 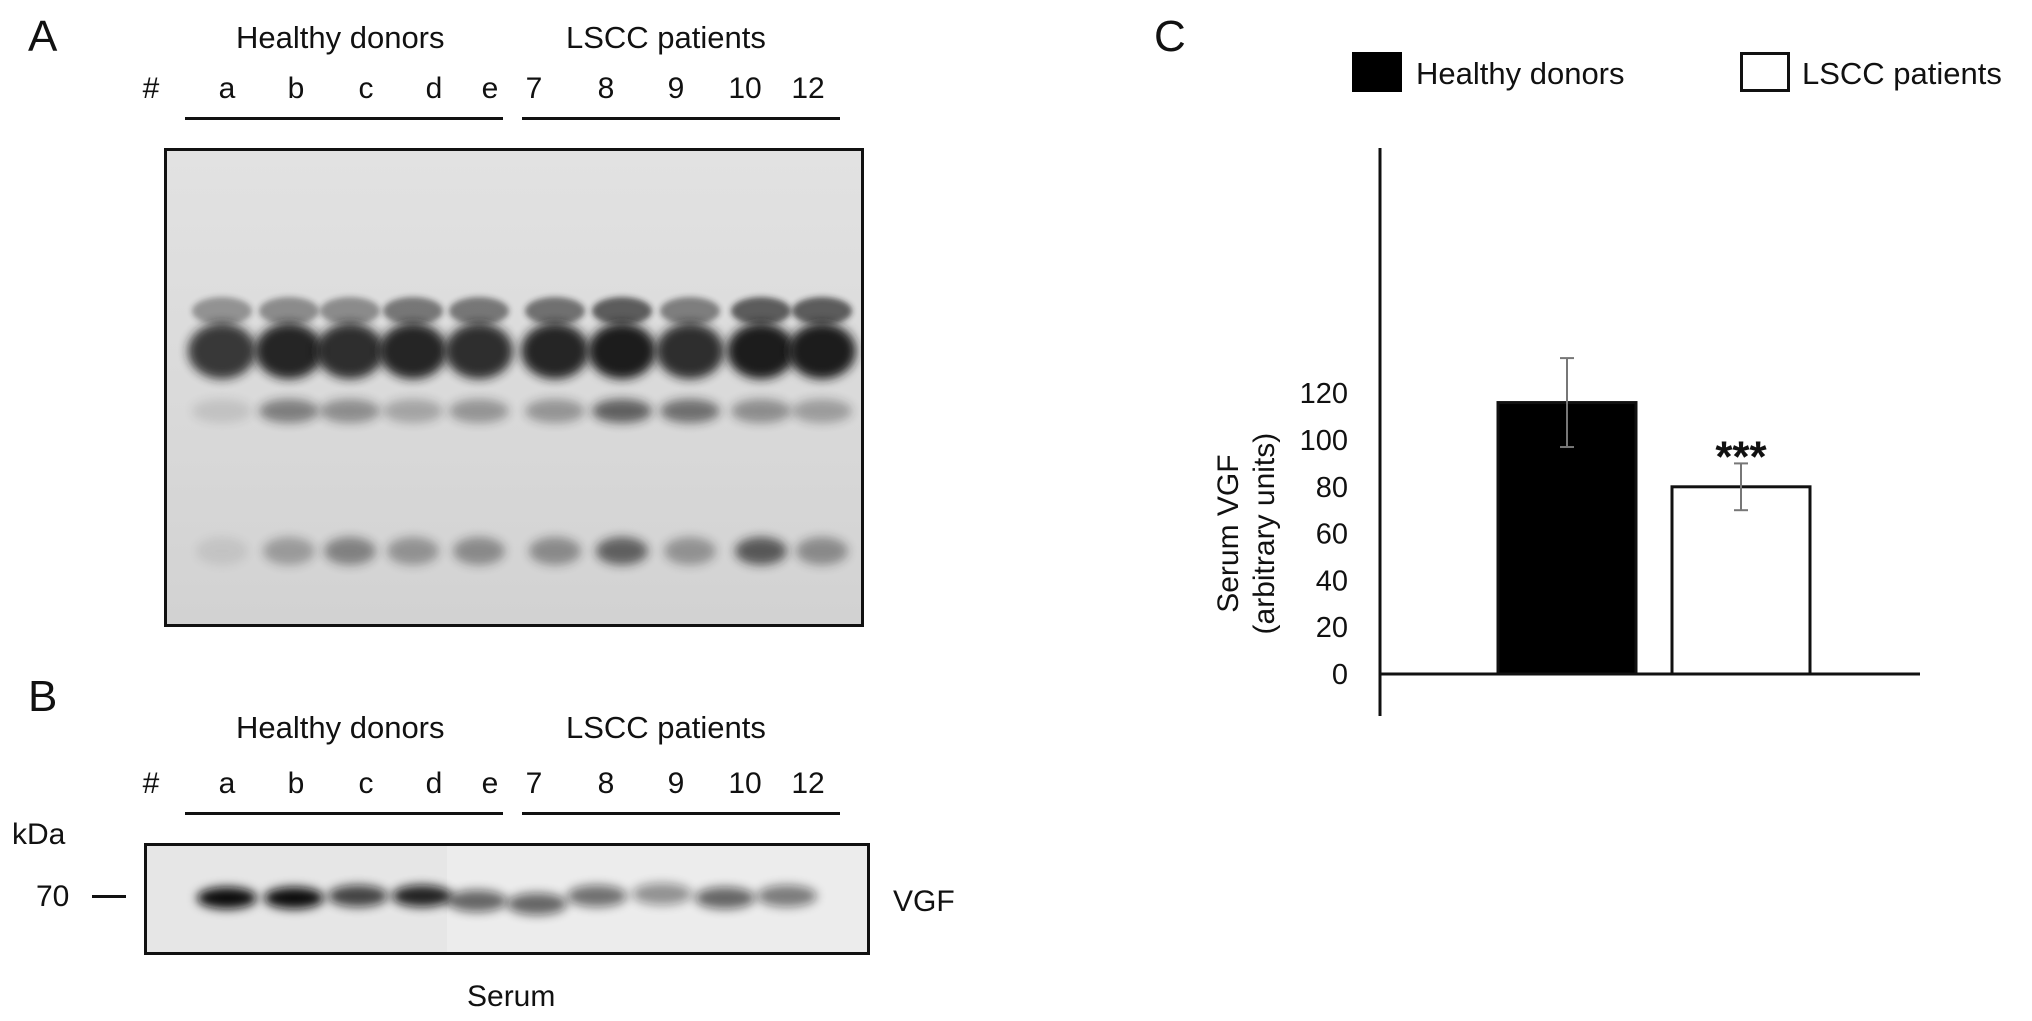 I want to click on significance-stars: ***, so click(x=1741, y=456).